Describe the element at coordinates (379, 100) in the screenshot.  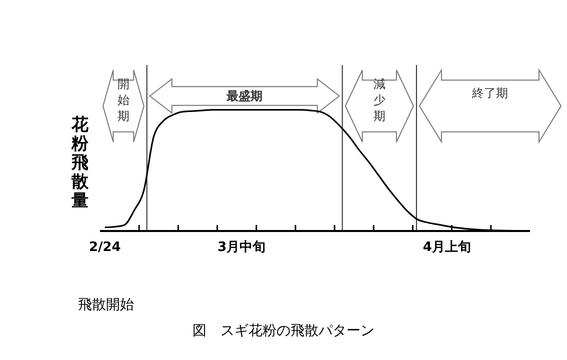
I see `annotation: 減少期` at that location.